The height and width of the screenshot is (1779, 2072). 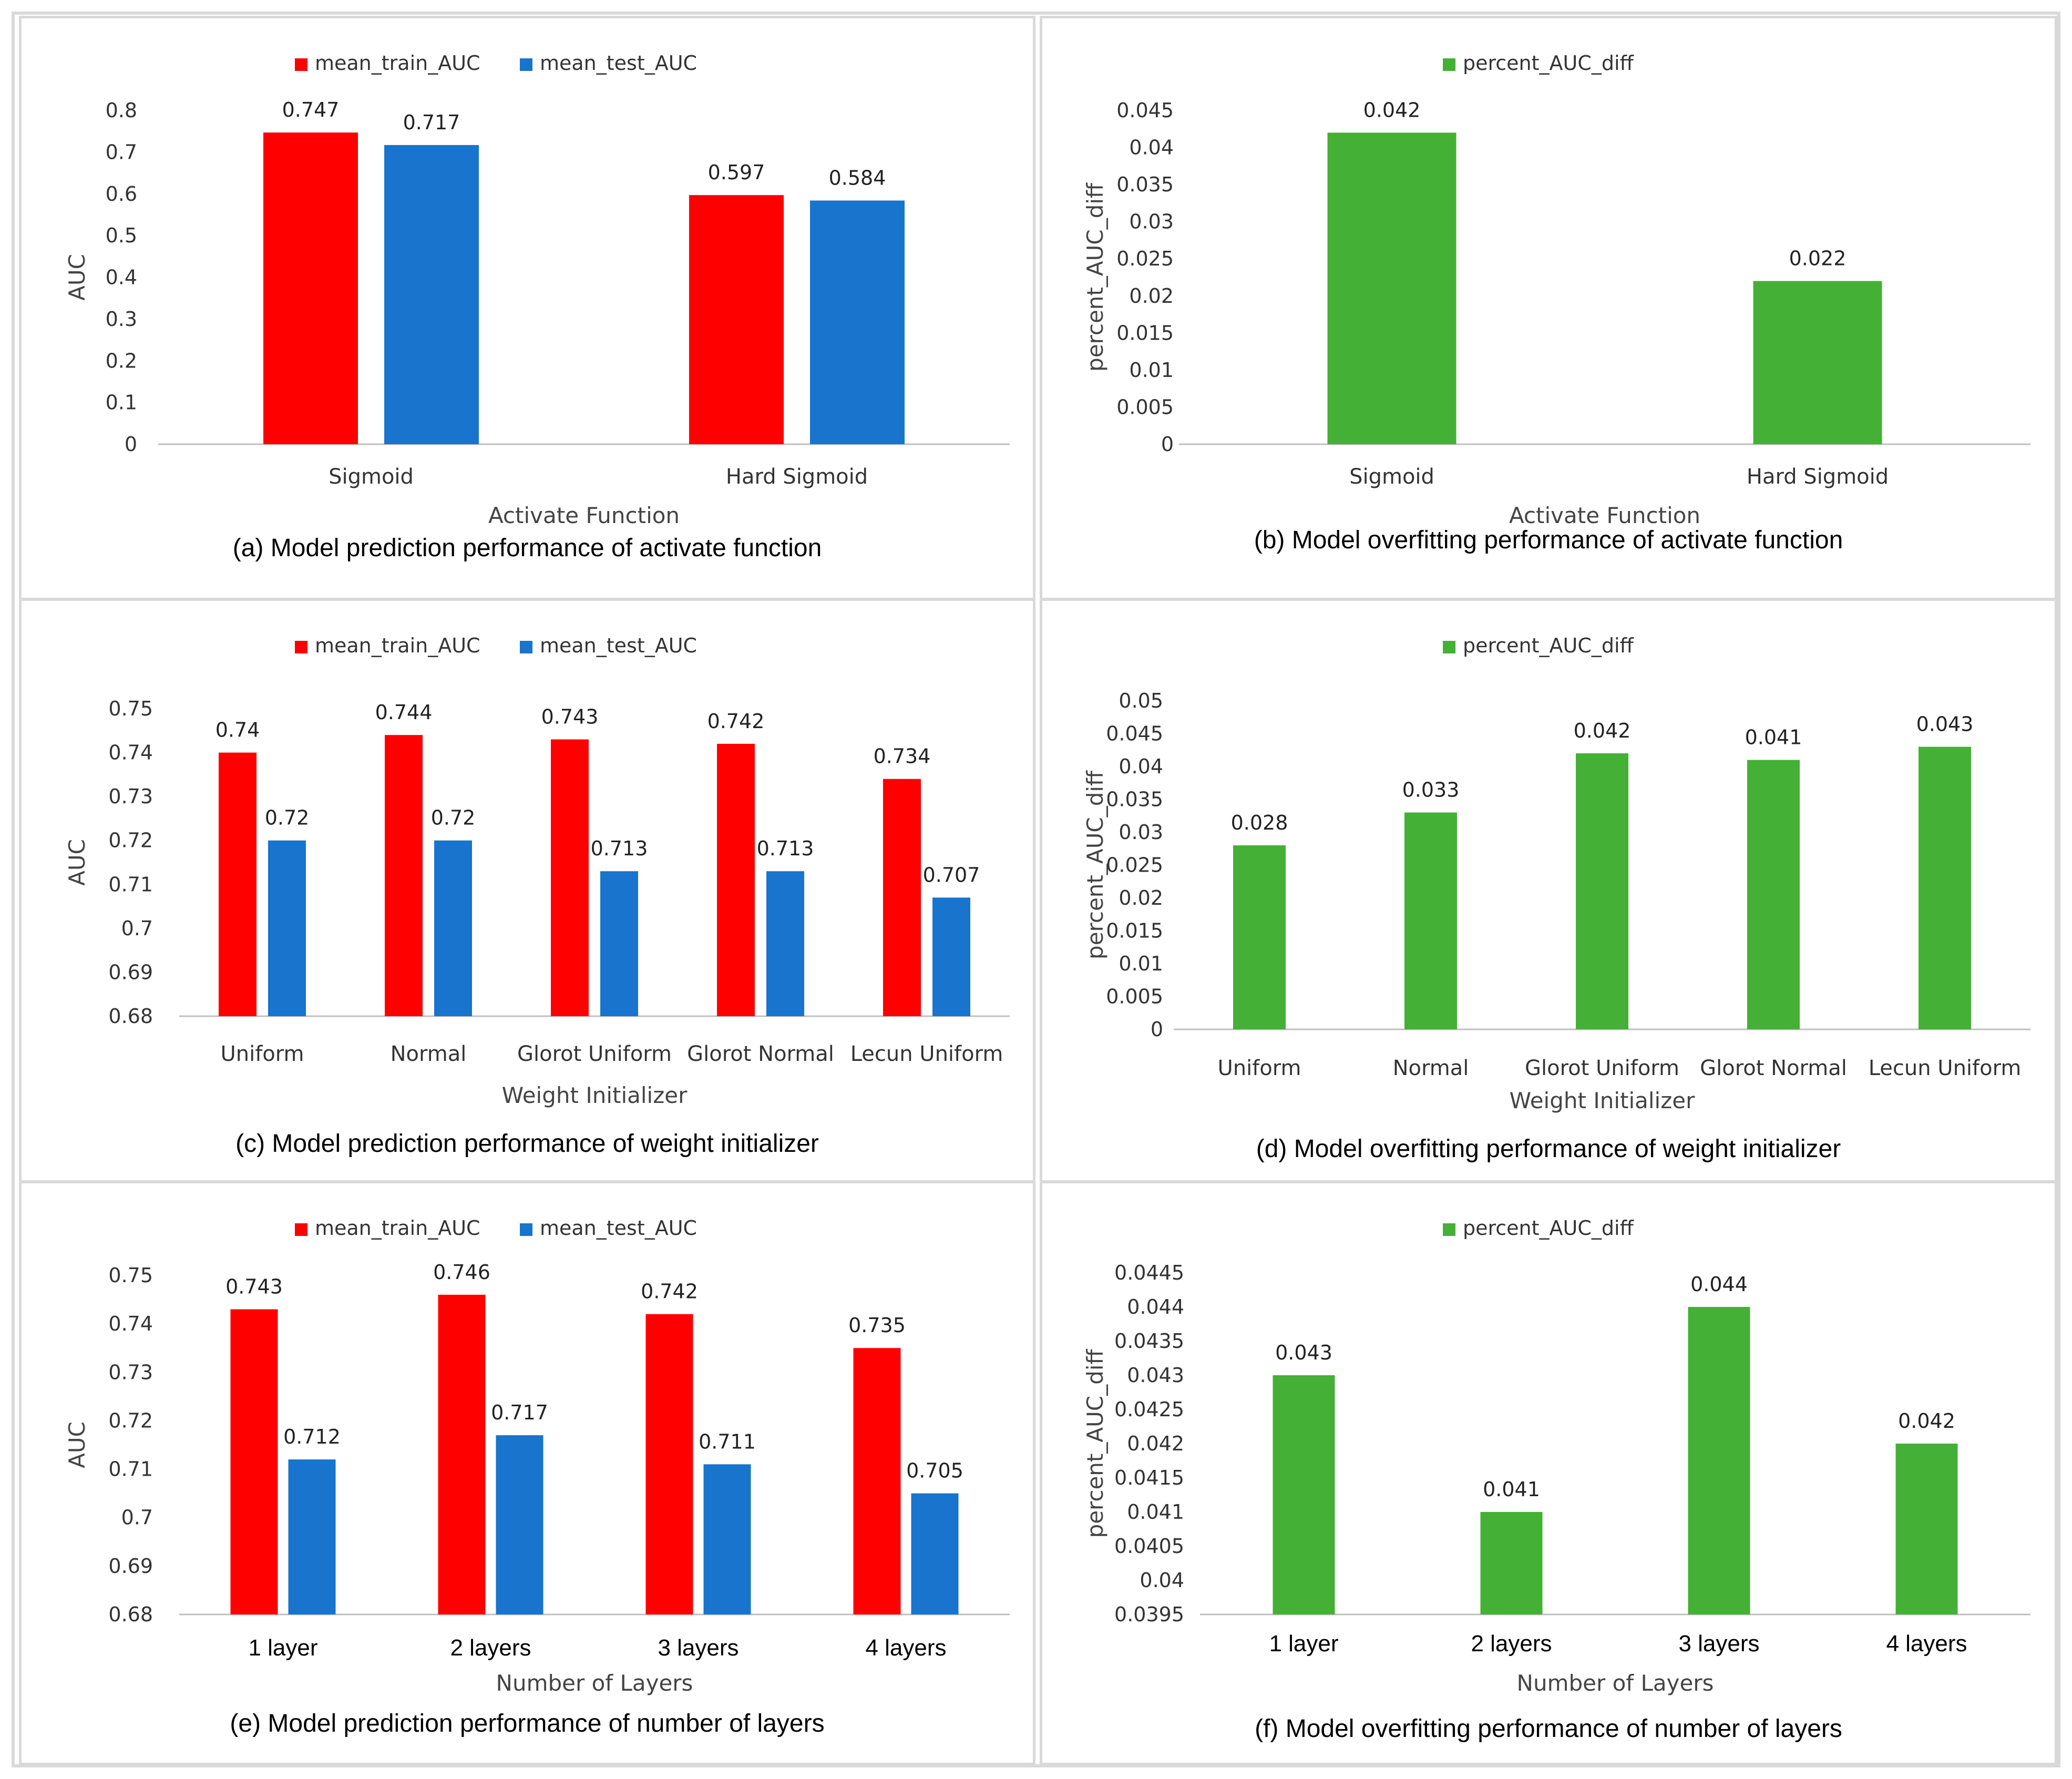 What do you see at coordinates (121, 402) in the screenshot?
I see `y-tick-label: 0.1` at bounding box center [121, 402].